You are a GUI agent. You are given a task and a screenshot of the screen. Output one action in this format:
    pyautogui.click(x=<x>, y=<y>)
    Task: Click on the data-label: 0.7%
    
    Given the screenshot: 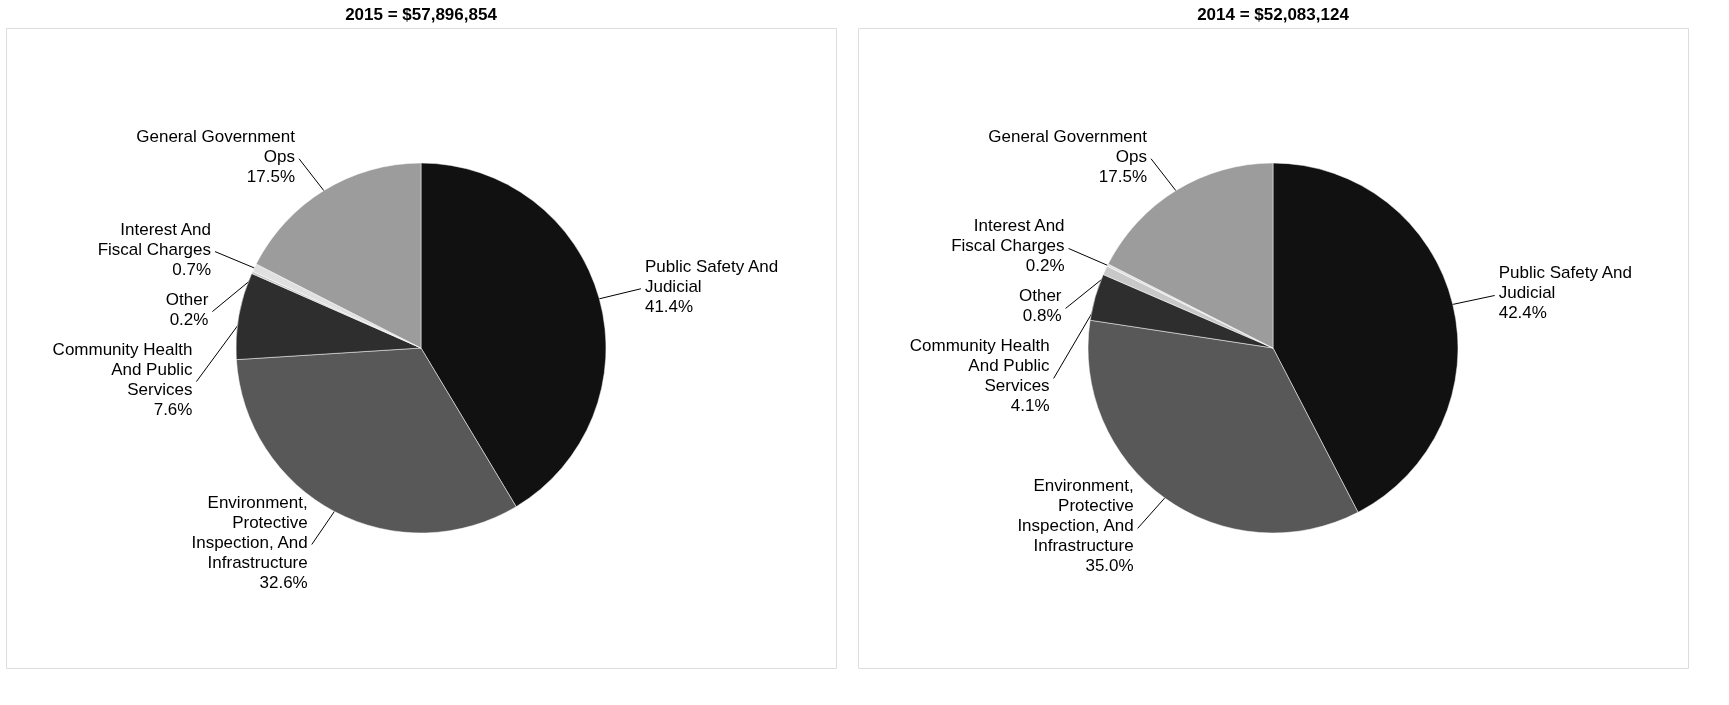 What is the action you would take?
    pyautogui.click(x=192, y=269)
    